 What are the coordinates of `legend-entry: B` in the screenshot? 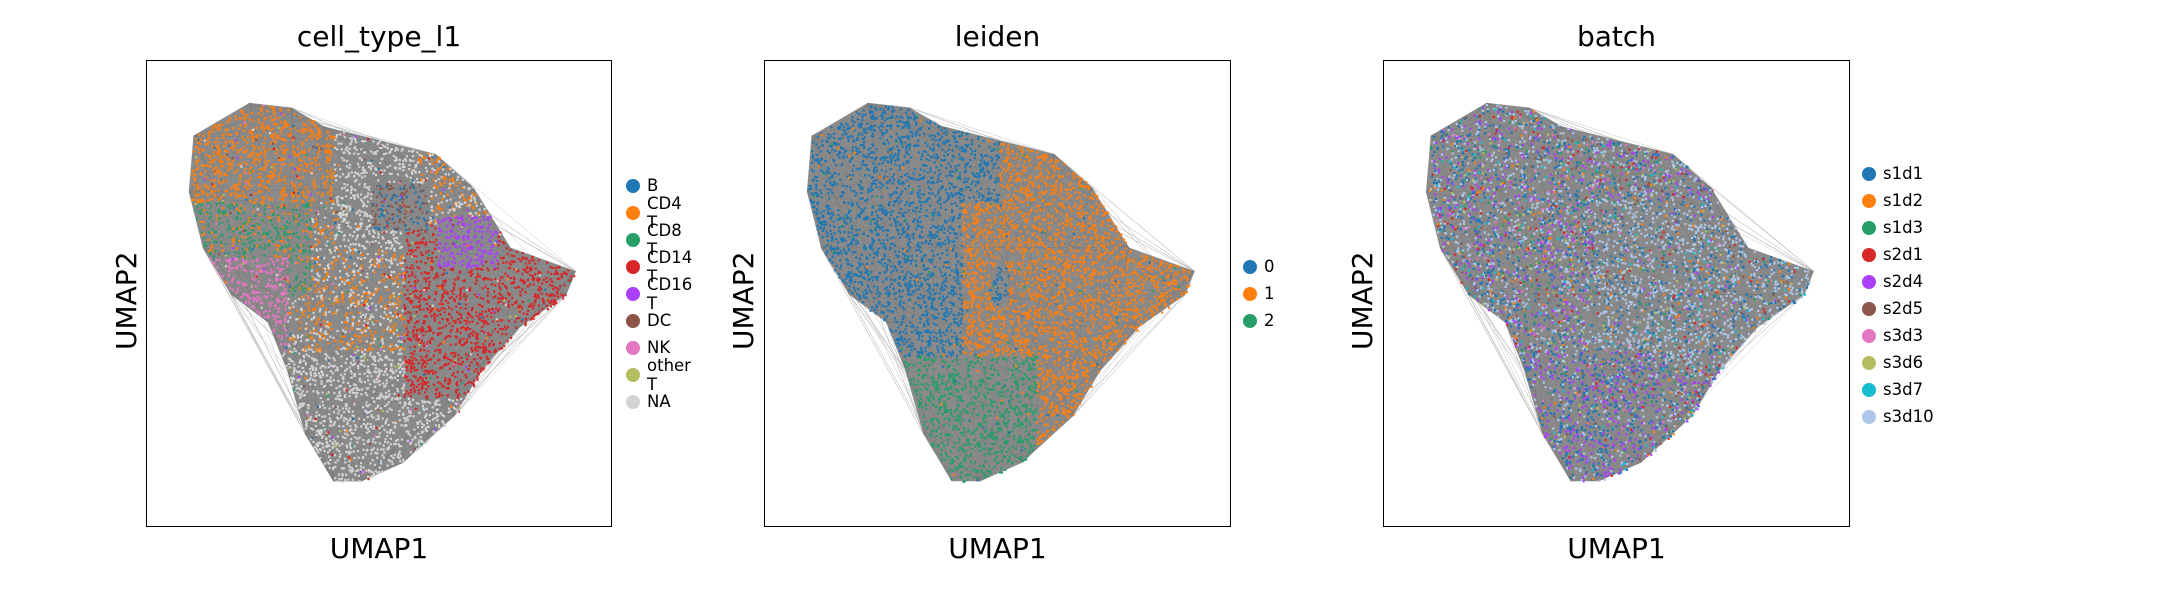 It's located at (659, 185).